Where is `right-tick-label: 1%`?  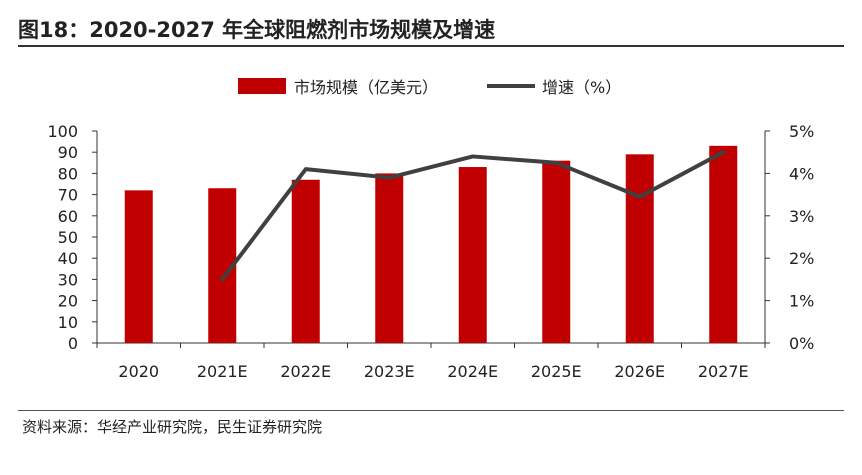
right-tick-label: 1% is located at coordinates (801, 301).